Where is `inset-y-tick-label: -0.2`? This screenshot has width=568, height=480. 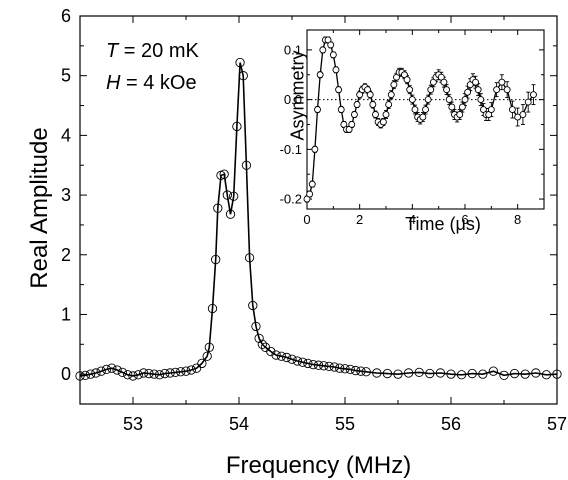 inset-y-tick-label: -0.2 is located at coordinates (291, 199).